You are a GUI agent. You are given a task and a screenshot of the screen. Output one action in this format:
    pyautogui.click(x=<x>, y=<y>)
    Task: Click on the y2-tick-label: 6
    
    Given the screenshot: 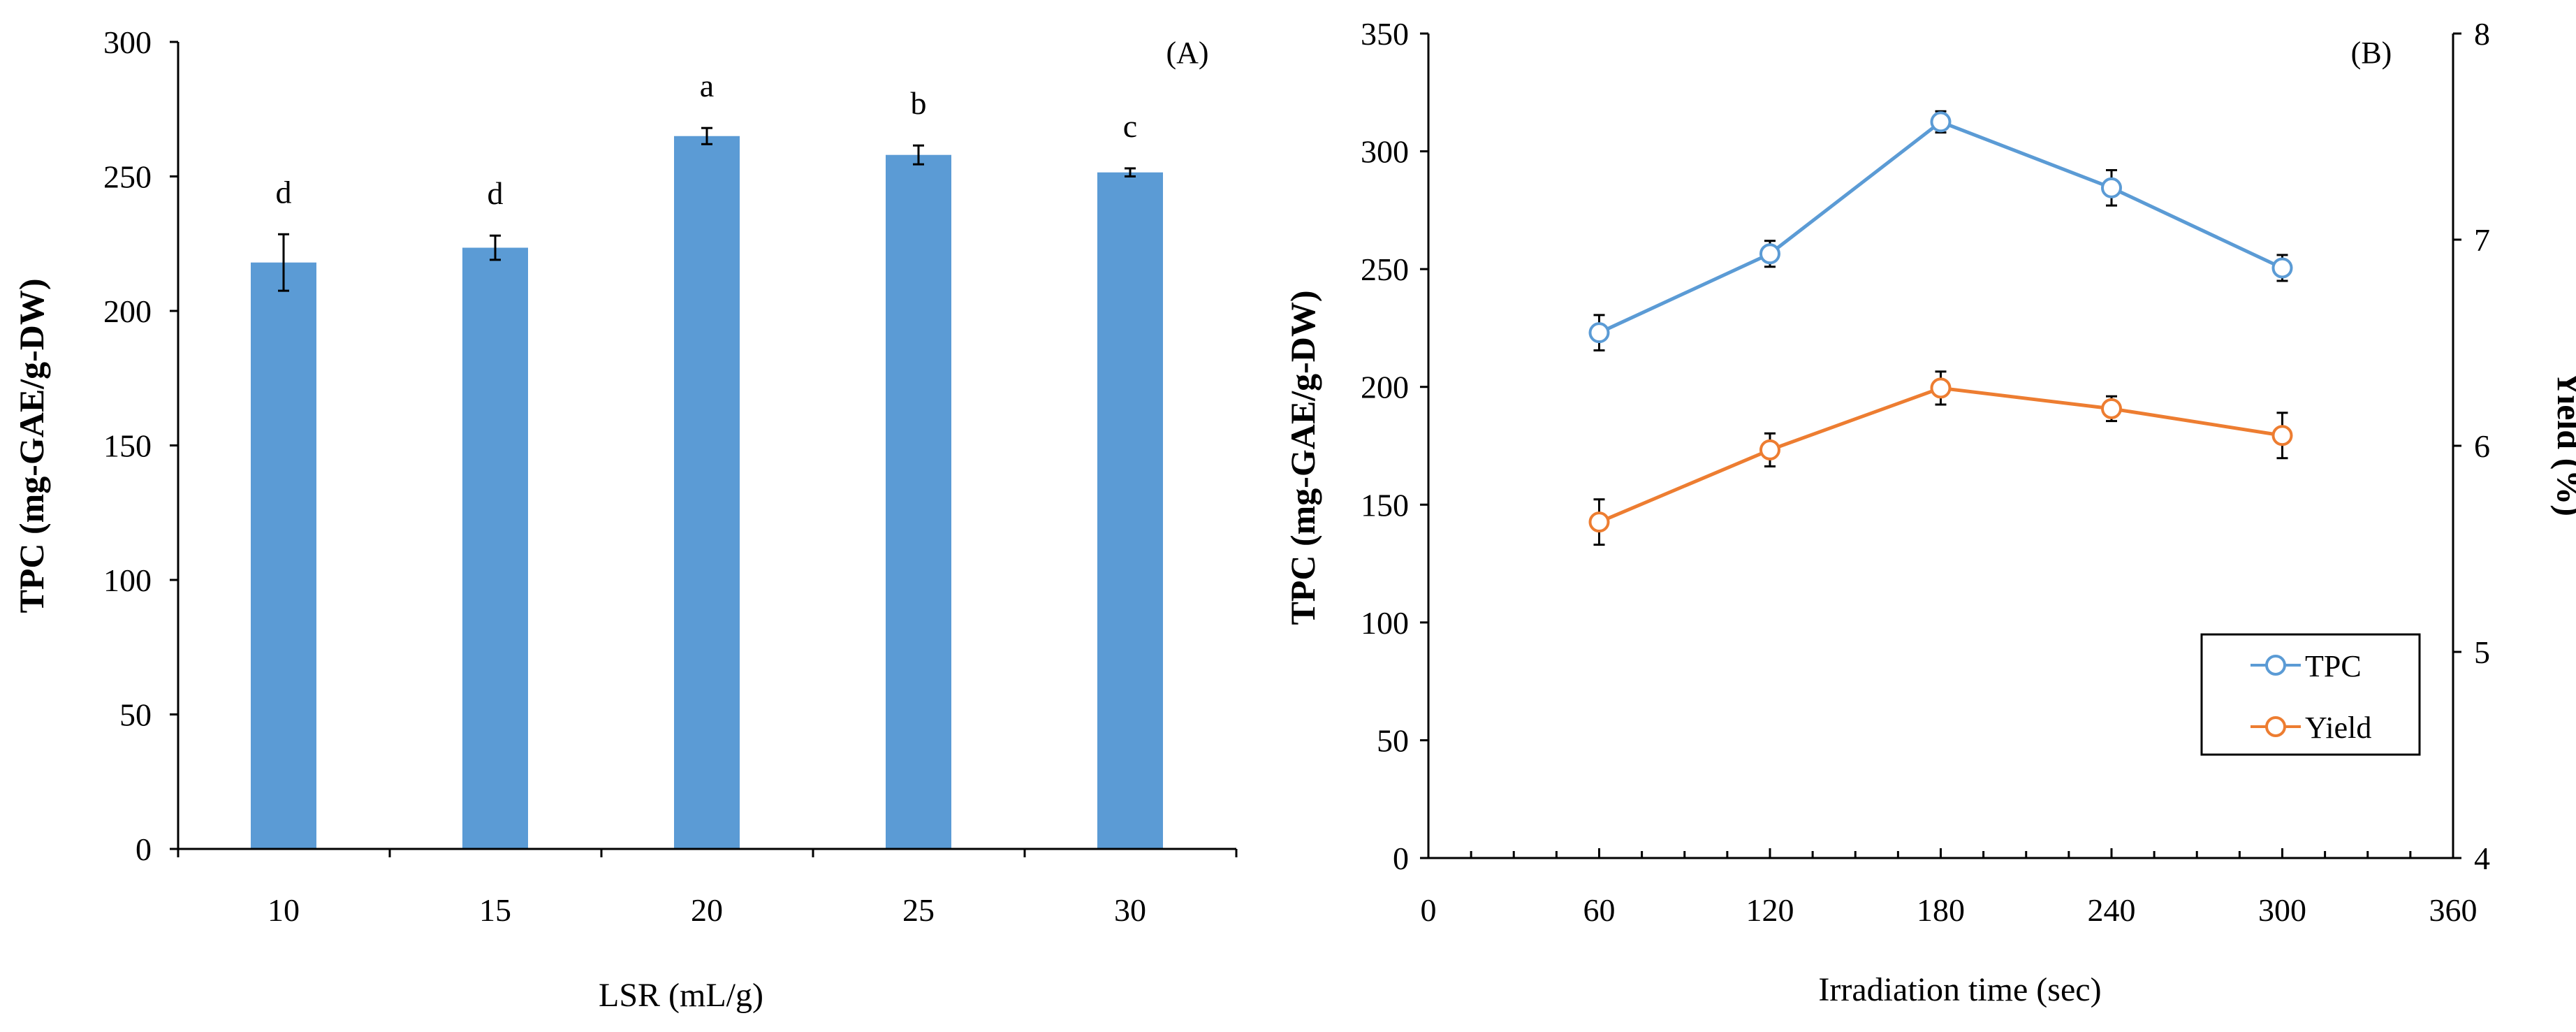 What is the action you would take?
    pyautogui.click(x=2482, y=446)
    